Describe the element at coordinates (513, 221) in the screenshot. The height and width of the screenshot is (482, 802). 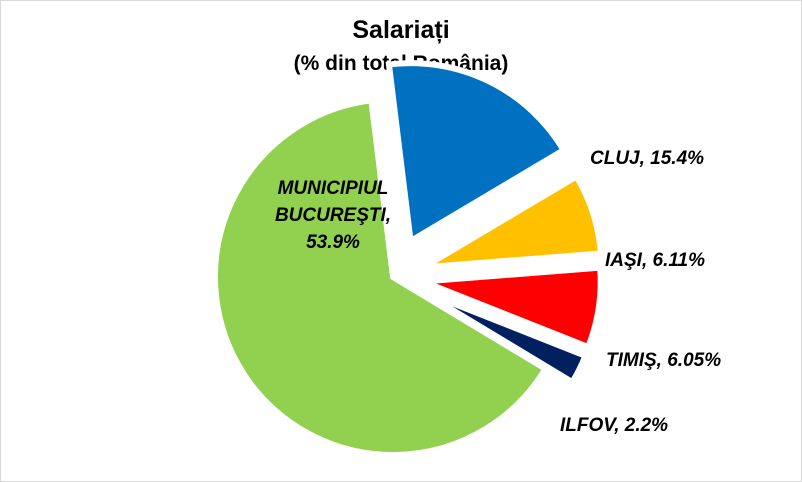
I see `pie-slice-ia-i` at that location.